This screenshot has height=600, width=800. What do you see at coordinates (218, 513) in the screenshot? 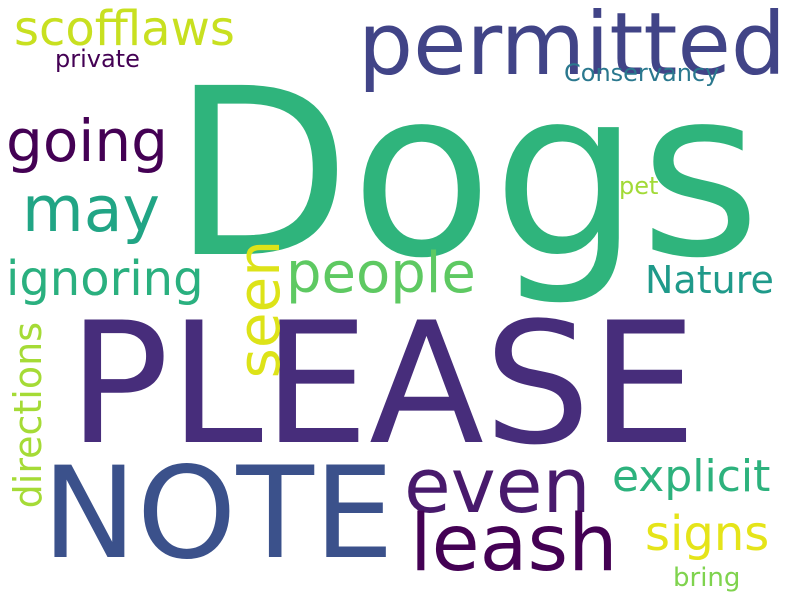
I see `word-note: NOTE` at bounding box center [218, 513].